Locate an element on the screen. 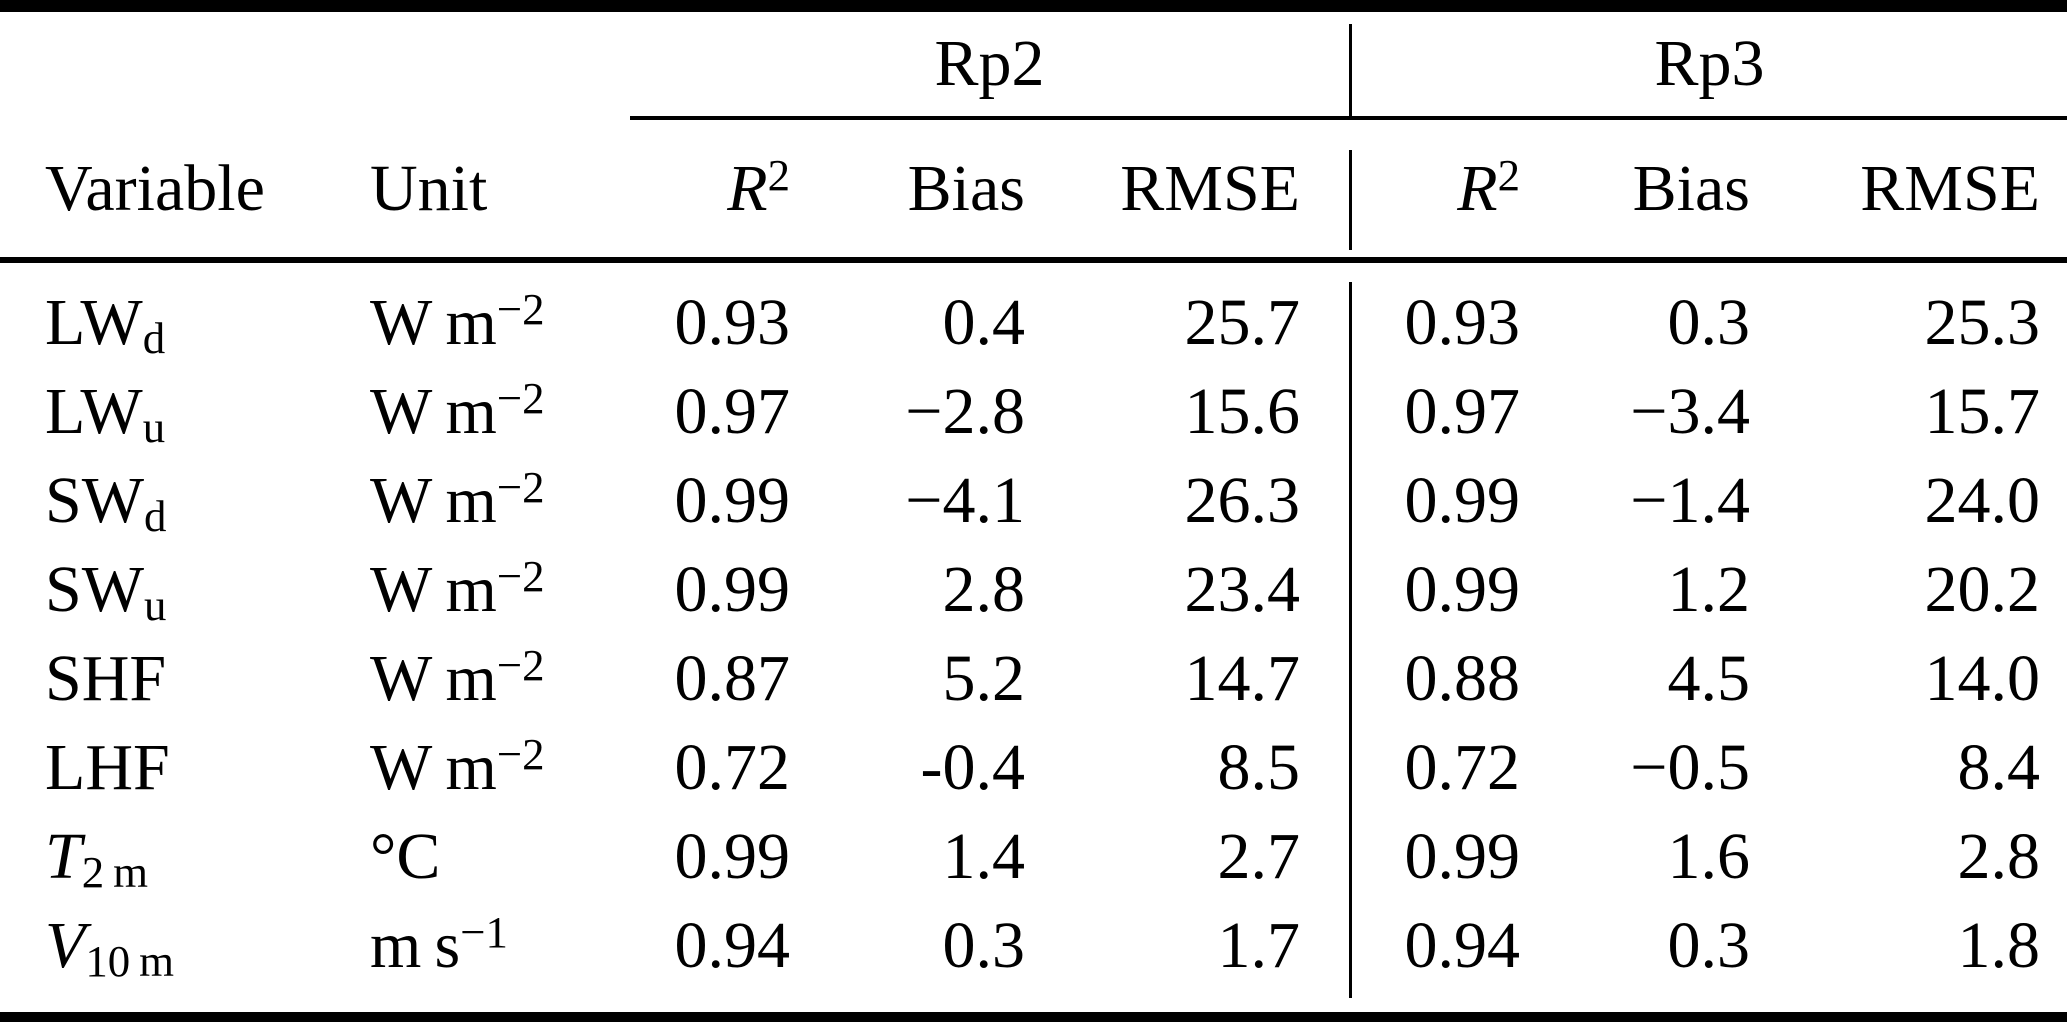  rp2-rmse-value: 2.7 is located at coordinates (1259, 856).